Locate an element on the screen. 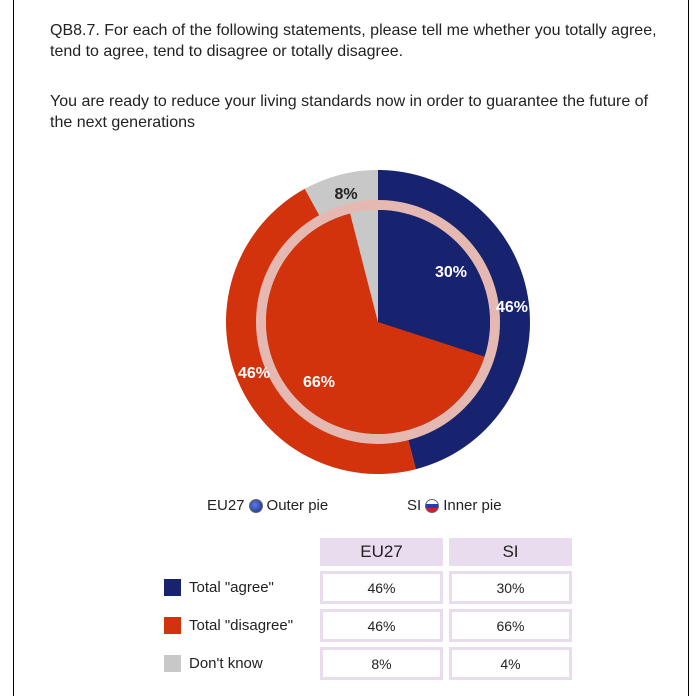 Image resolution: width=695 pixels, height=696 pixels. row-label-text: Don't know is located at coordinates (226, 663).